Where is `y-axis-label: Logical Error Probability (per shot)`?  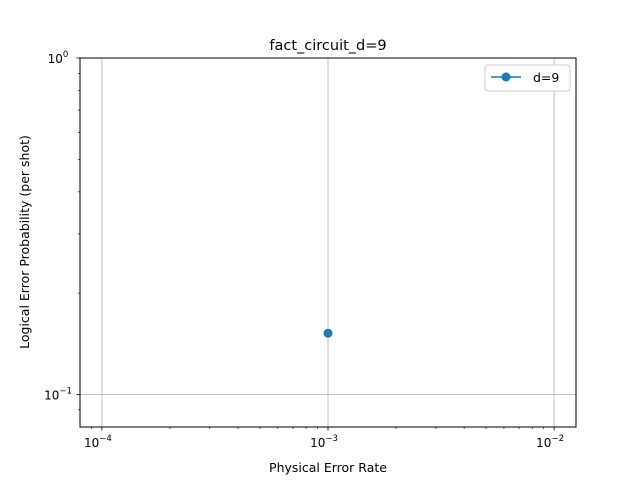
y-axis-label: Logical Error Probability (per shot) is located at coordinates (24, 242).